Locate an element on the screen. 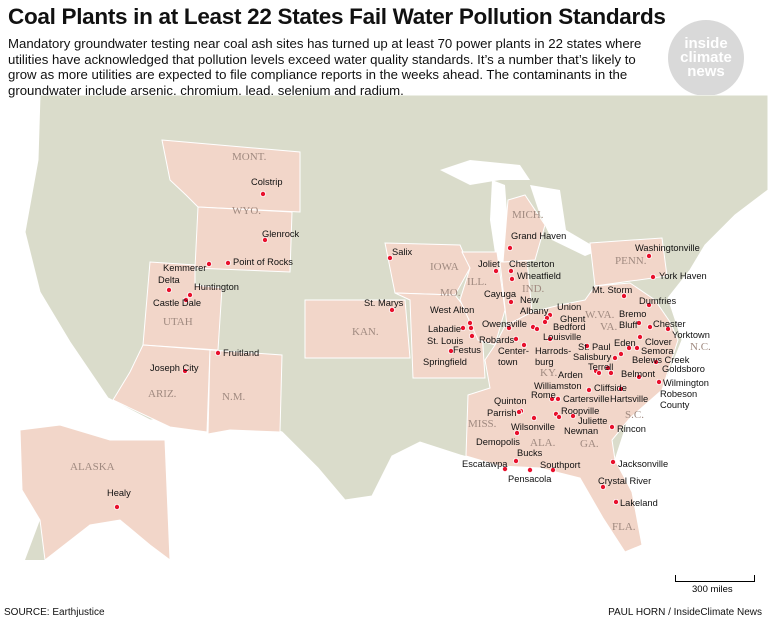 The image size is (768, 623). scale-bar is located at coordinates (715, 578).